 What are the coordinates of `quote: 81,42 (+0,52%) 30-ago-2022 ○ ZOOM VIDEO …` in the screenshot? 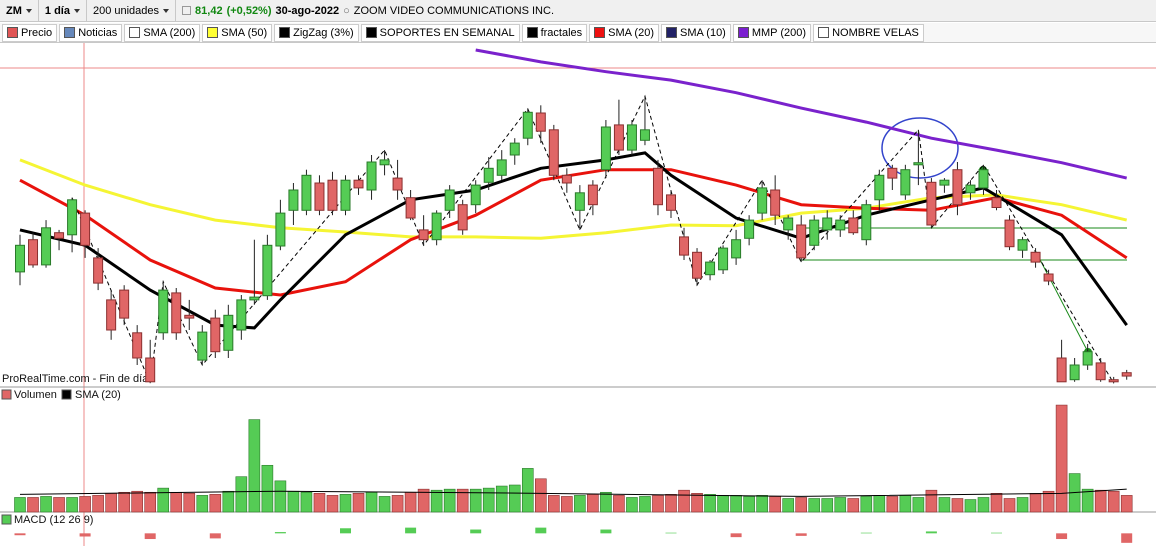 It's located at (368, 11).